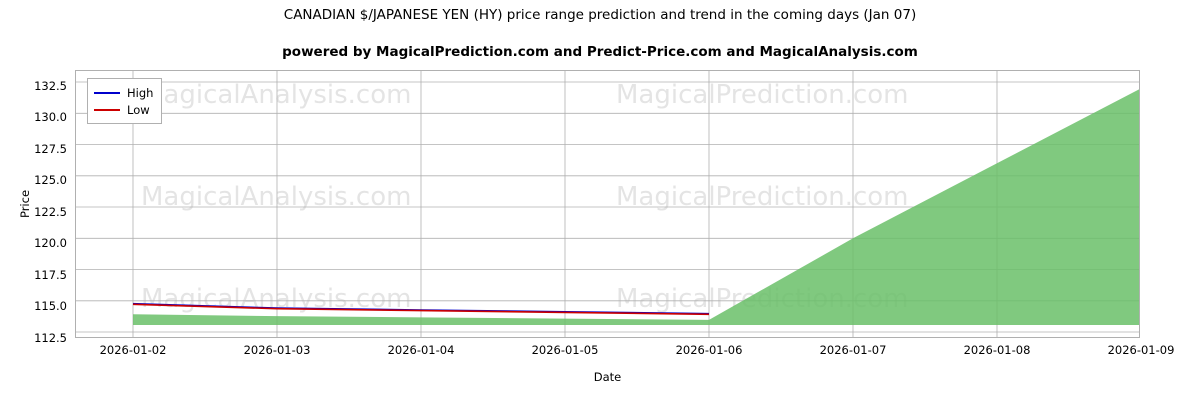 Image resolution: width=1200 pixels, height=400 pixels. Describe the element at coordinates (50, 180) in the screenshot. I see `y-tick-label: 125.0` at that location.